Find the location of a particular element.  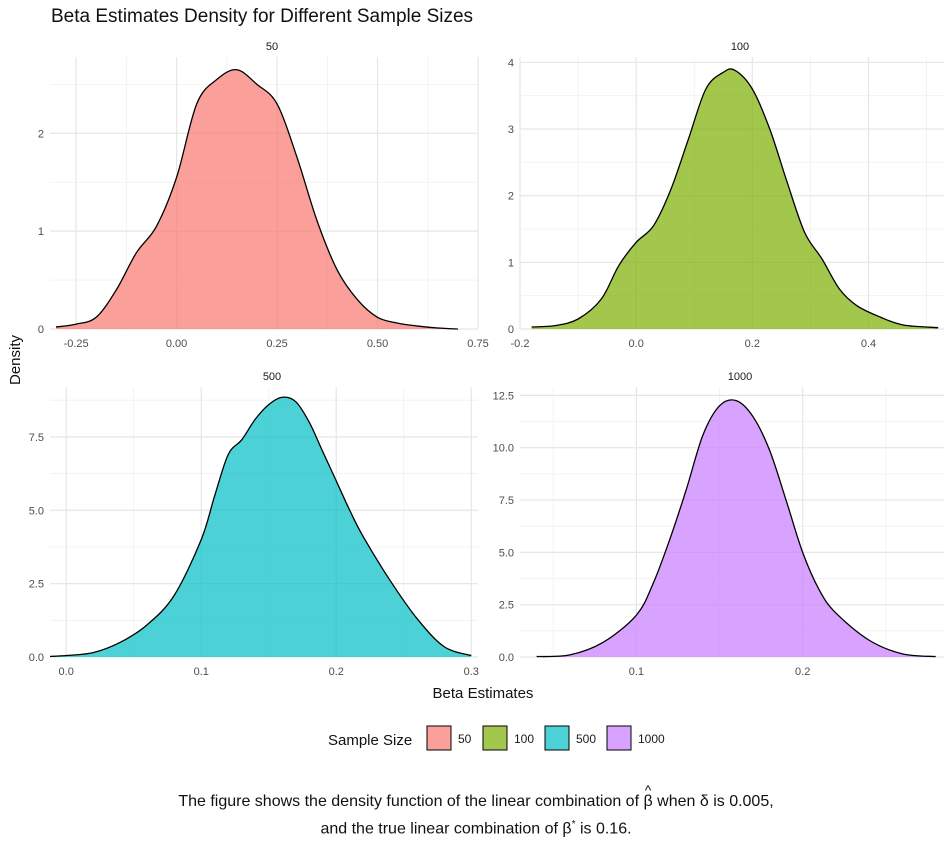

x-tick-label: 0.25 is located at coordinates (276, 344).